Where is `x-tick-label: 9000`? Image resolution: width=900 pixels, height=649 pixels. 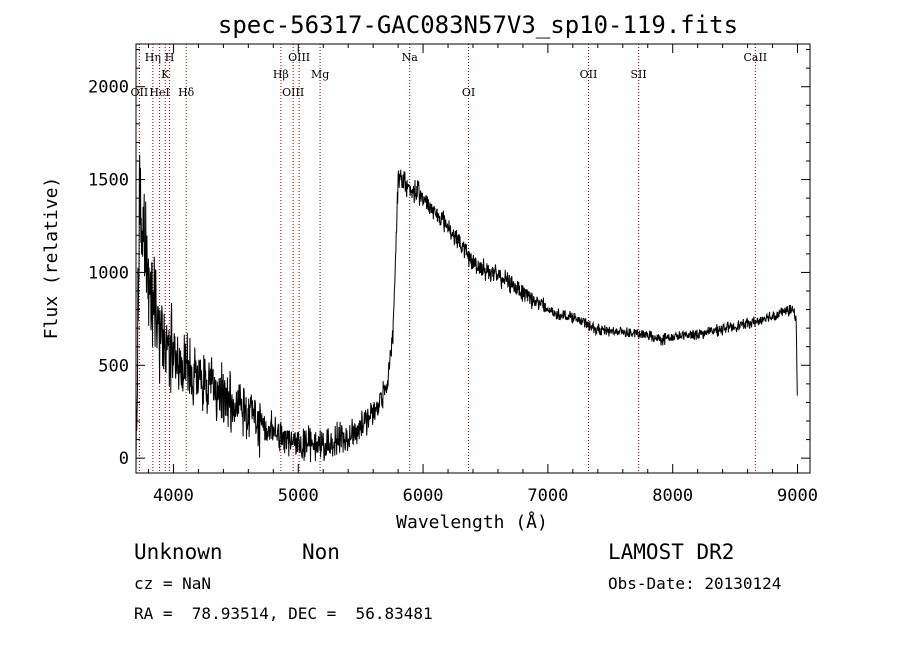 x-tick-label: 9000 is located at coordinates (797, 496).